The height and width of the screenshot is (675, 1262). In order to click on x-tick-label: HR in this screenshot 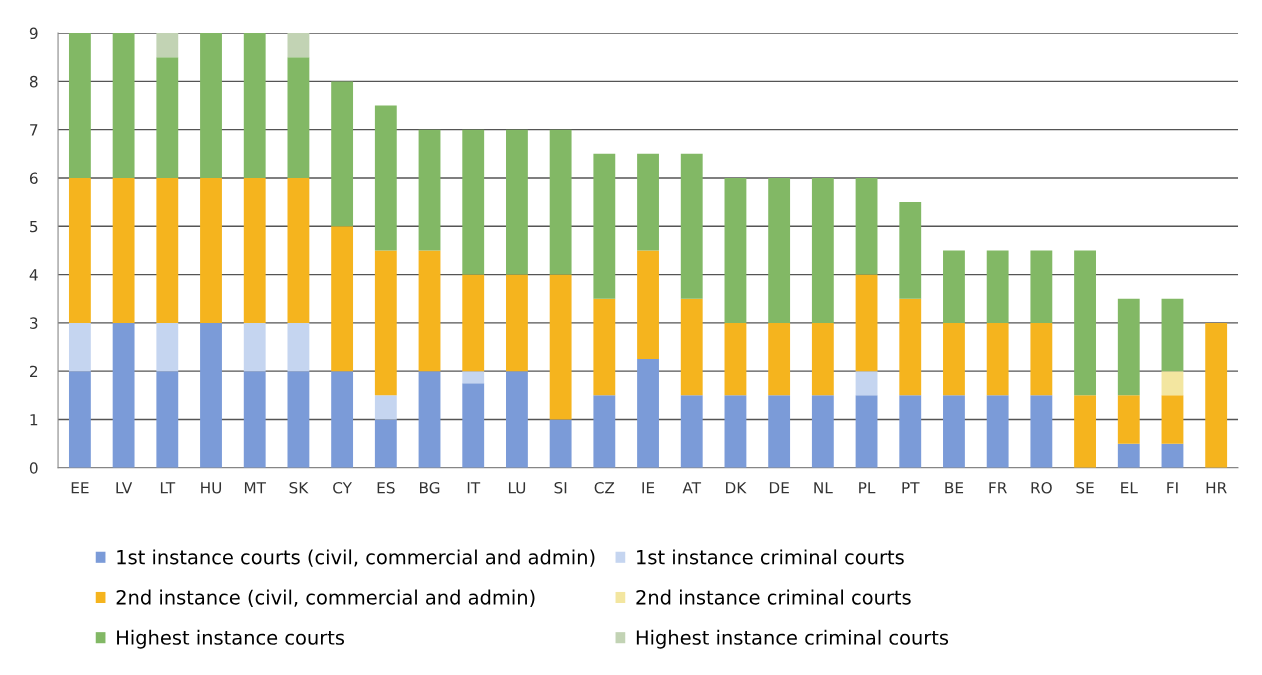, I will do `click(1216, 488)`.